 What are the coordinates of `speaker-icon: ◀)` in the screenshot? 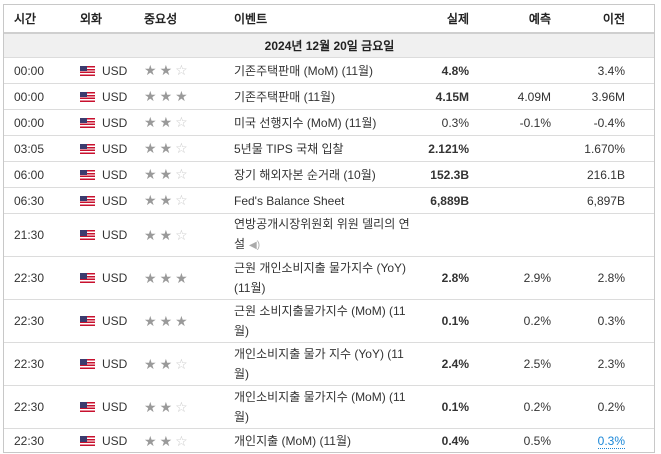 It's located at (255, 245).